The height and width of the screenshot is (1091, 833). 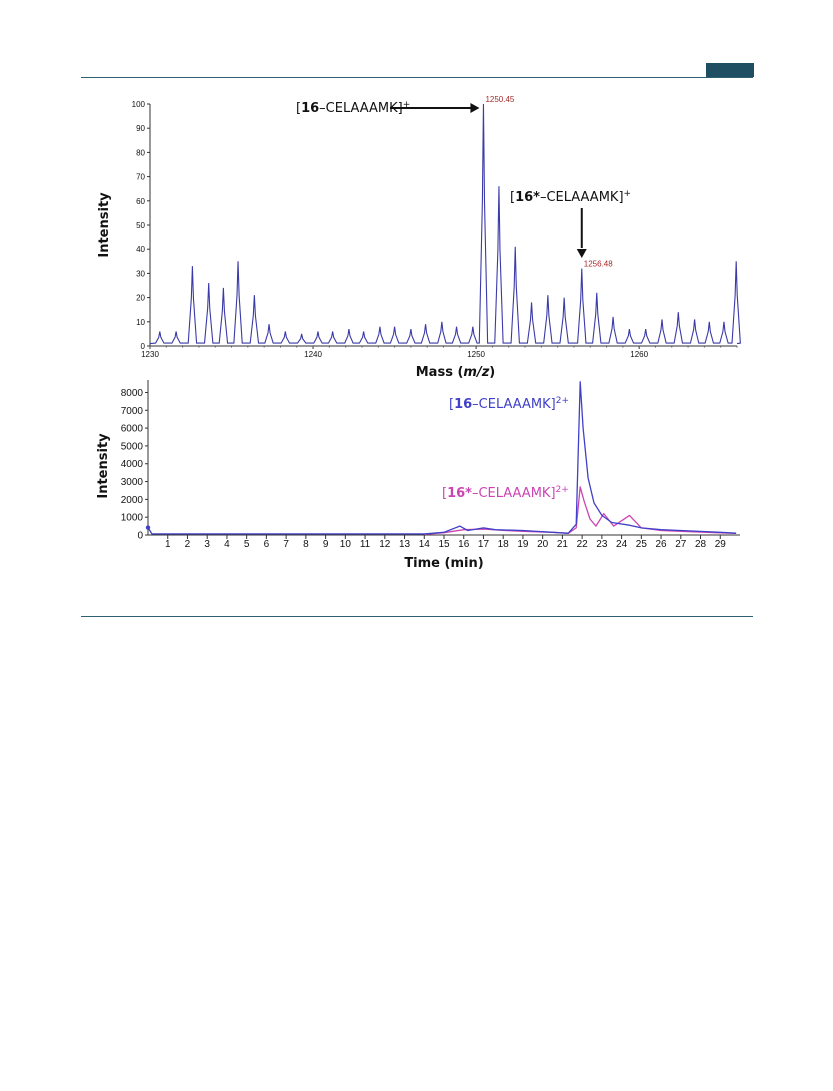 What do you see at coordinates (523, 544) in the screenshot?
I see `lc-x-tick-label: 19` at bounding box center [523, 544].